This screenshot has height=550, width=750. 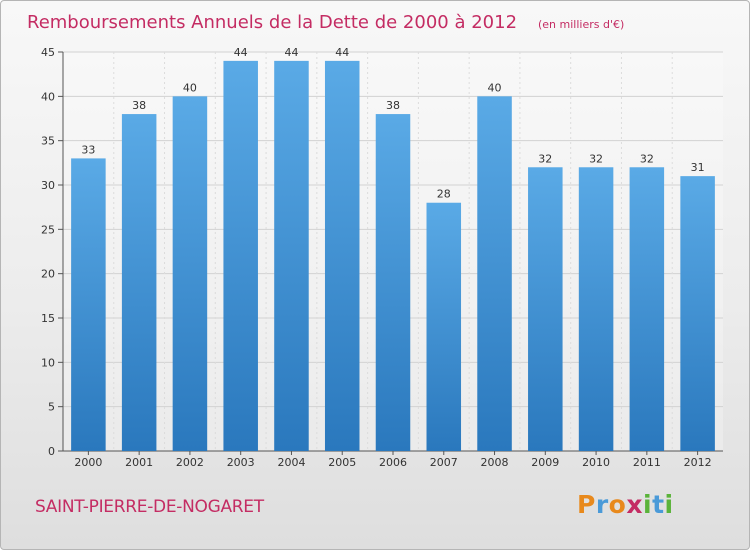 I want to click on y-tick-label: 30, so click(x=48, y=185).